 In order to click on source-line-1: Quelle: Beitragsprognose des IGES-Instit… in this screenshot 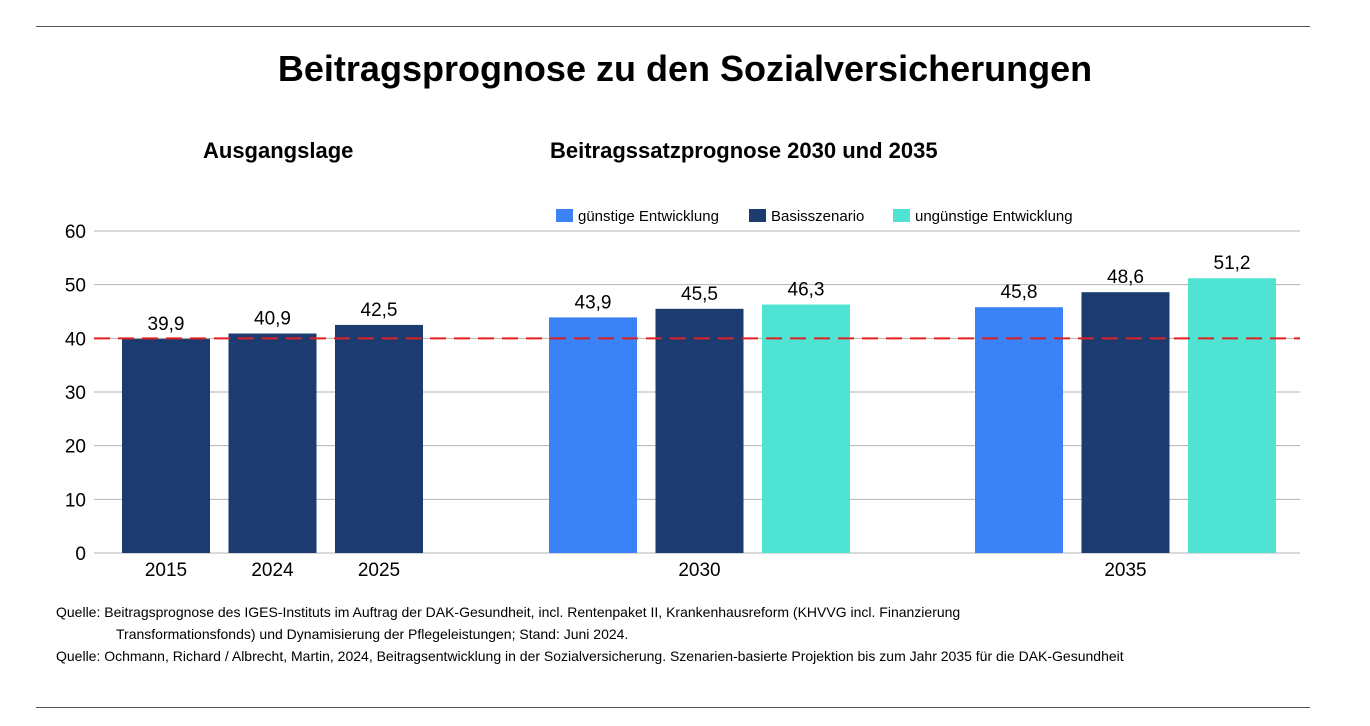, I will do `click(508, 612)`.